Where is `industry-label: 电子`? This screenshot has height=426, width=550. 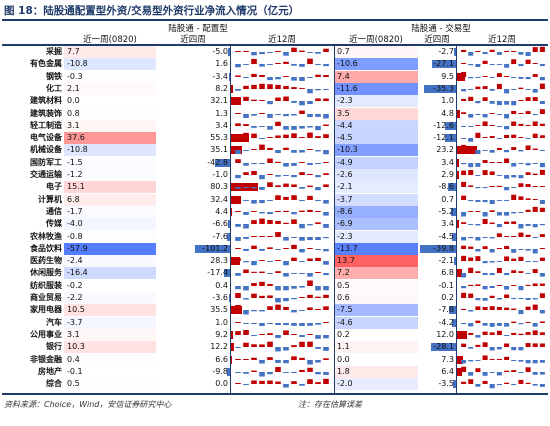
industry-label: 电子 is located at coordinates (54, 187).